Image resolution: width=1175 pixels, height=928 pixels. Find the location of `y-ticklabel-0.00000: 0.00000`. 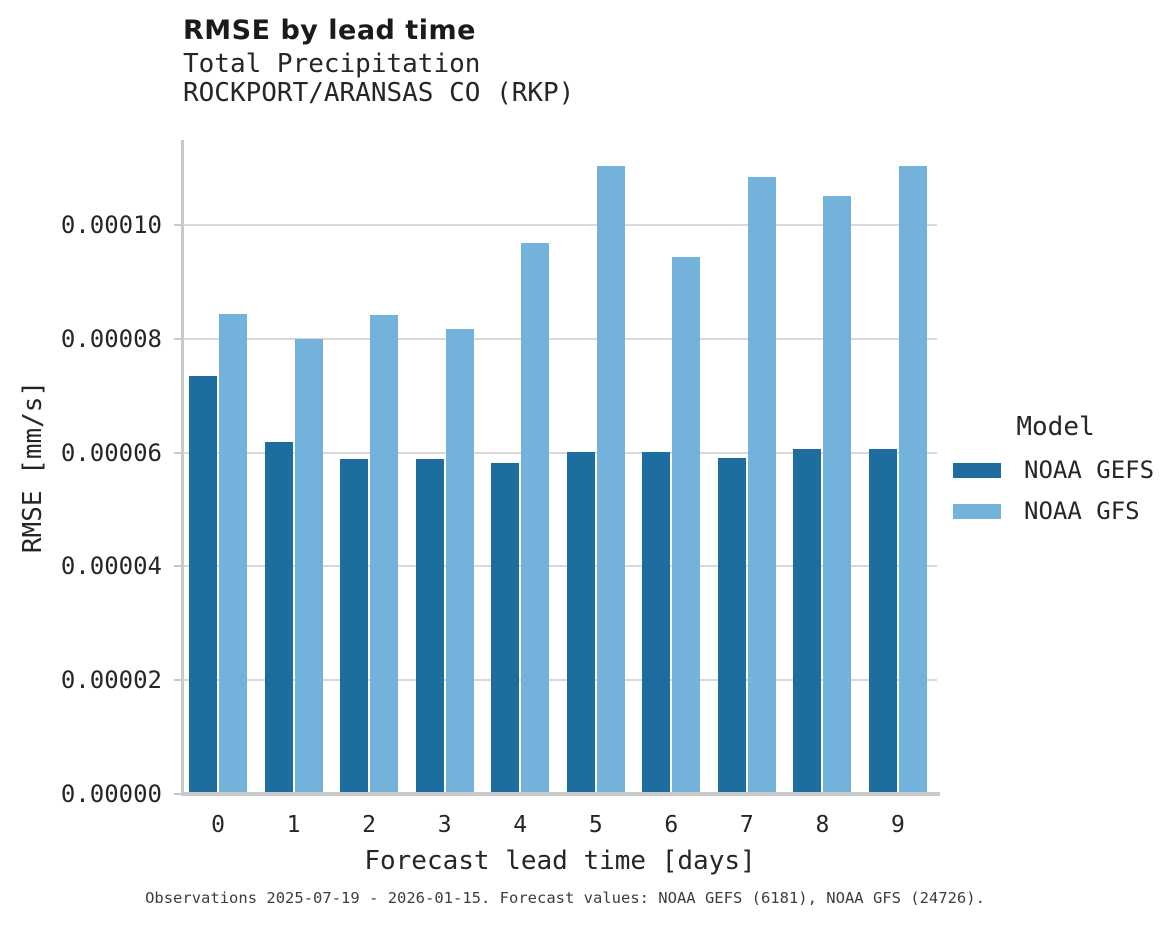

y-ticklabel-0.00000: 0.00000 is located at coordinates (111, 794).